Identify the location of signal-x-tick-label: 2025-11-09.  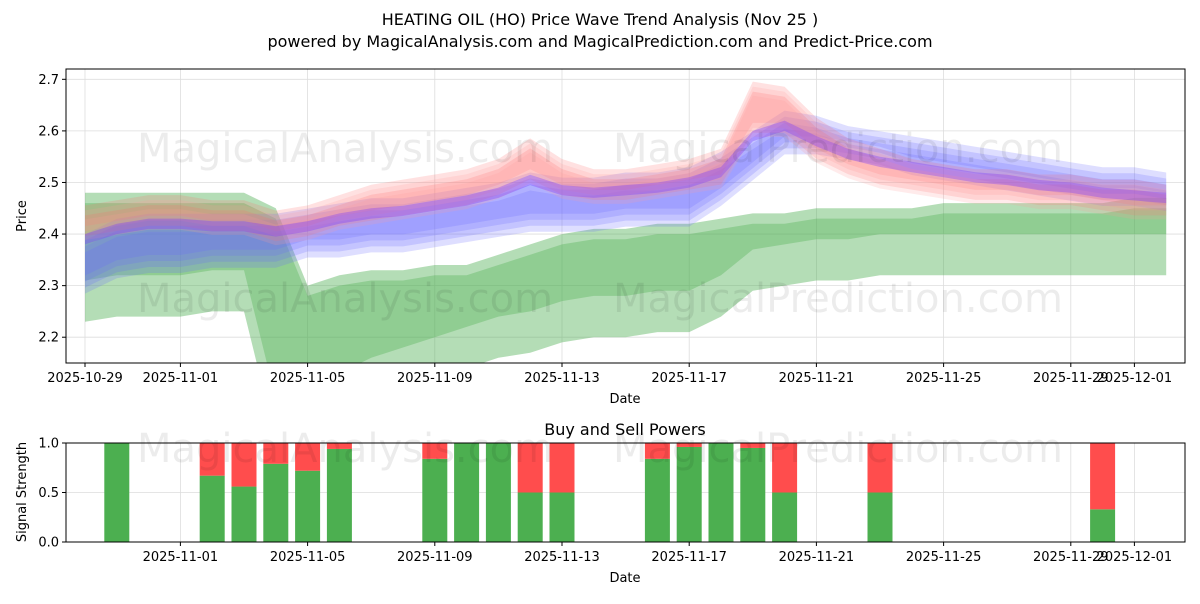
(435, 557).